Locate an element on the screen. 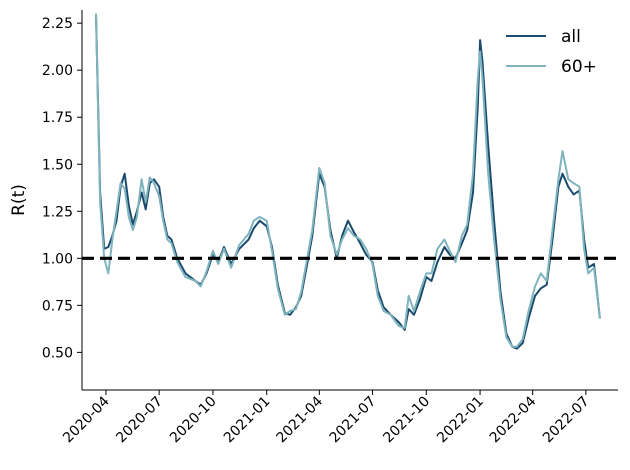 The width and height of the screenshot is (630, 470). x-tick-label: 2020-10 is located at coordinates (193, 420).